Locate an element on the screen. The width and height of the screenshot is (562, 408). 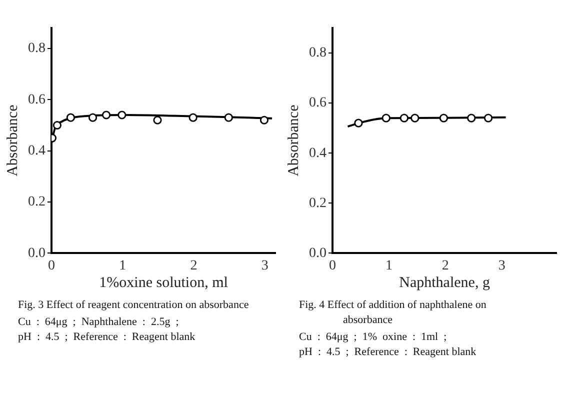
x-axis-title: Naphthalene, g is located at coordinates (444, 282).